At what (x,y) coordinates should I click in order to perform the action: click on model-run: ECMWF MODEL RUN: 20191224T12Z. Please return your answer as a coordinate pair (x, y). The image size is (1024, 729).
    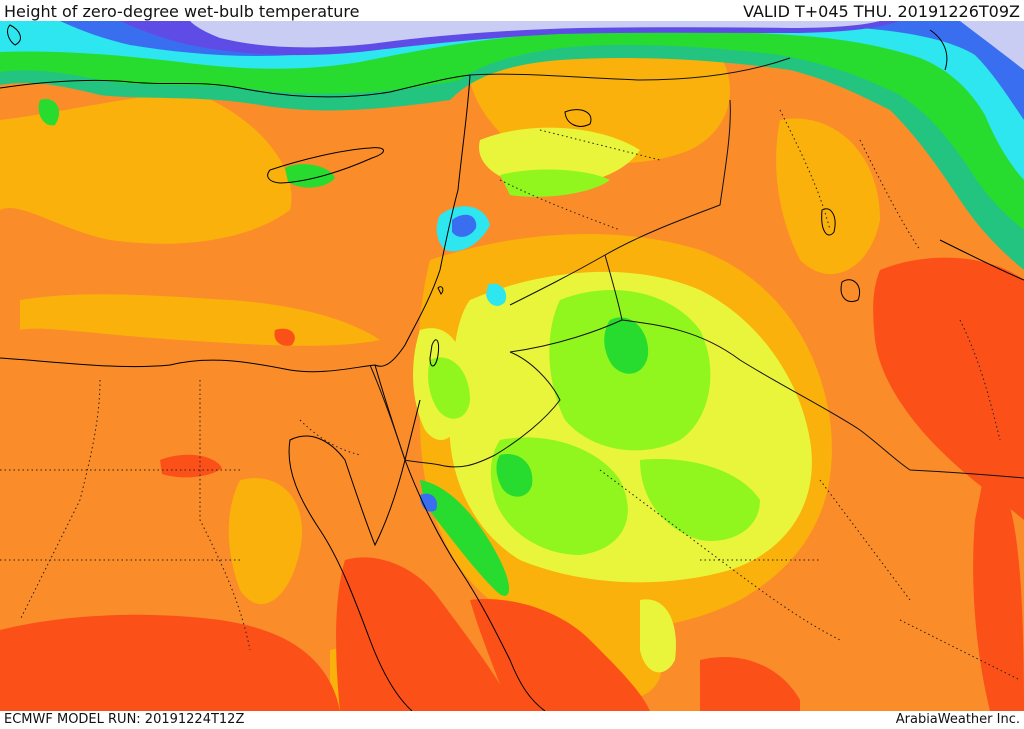
    Looking at the image, I should click on (124, 719).